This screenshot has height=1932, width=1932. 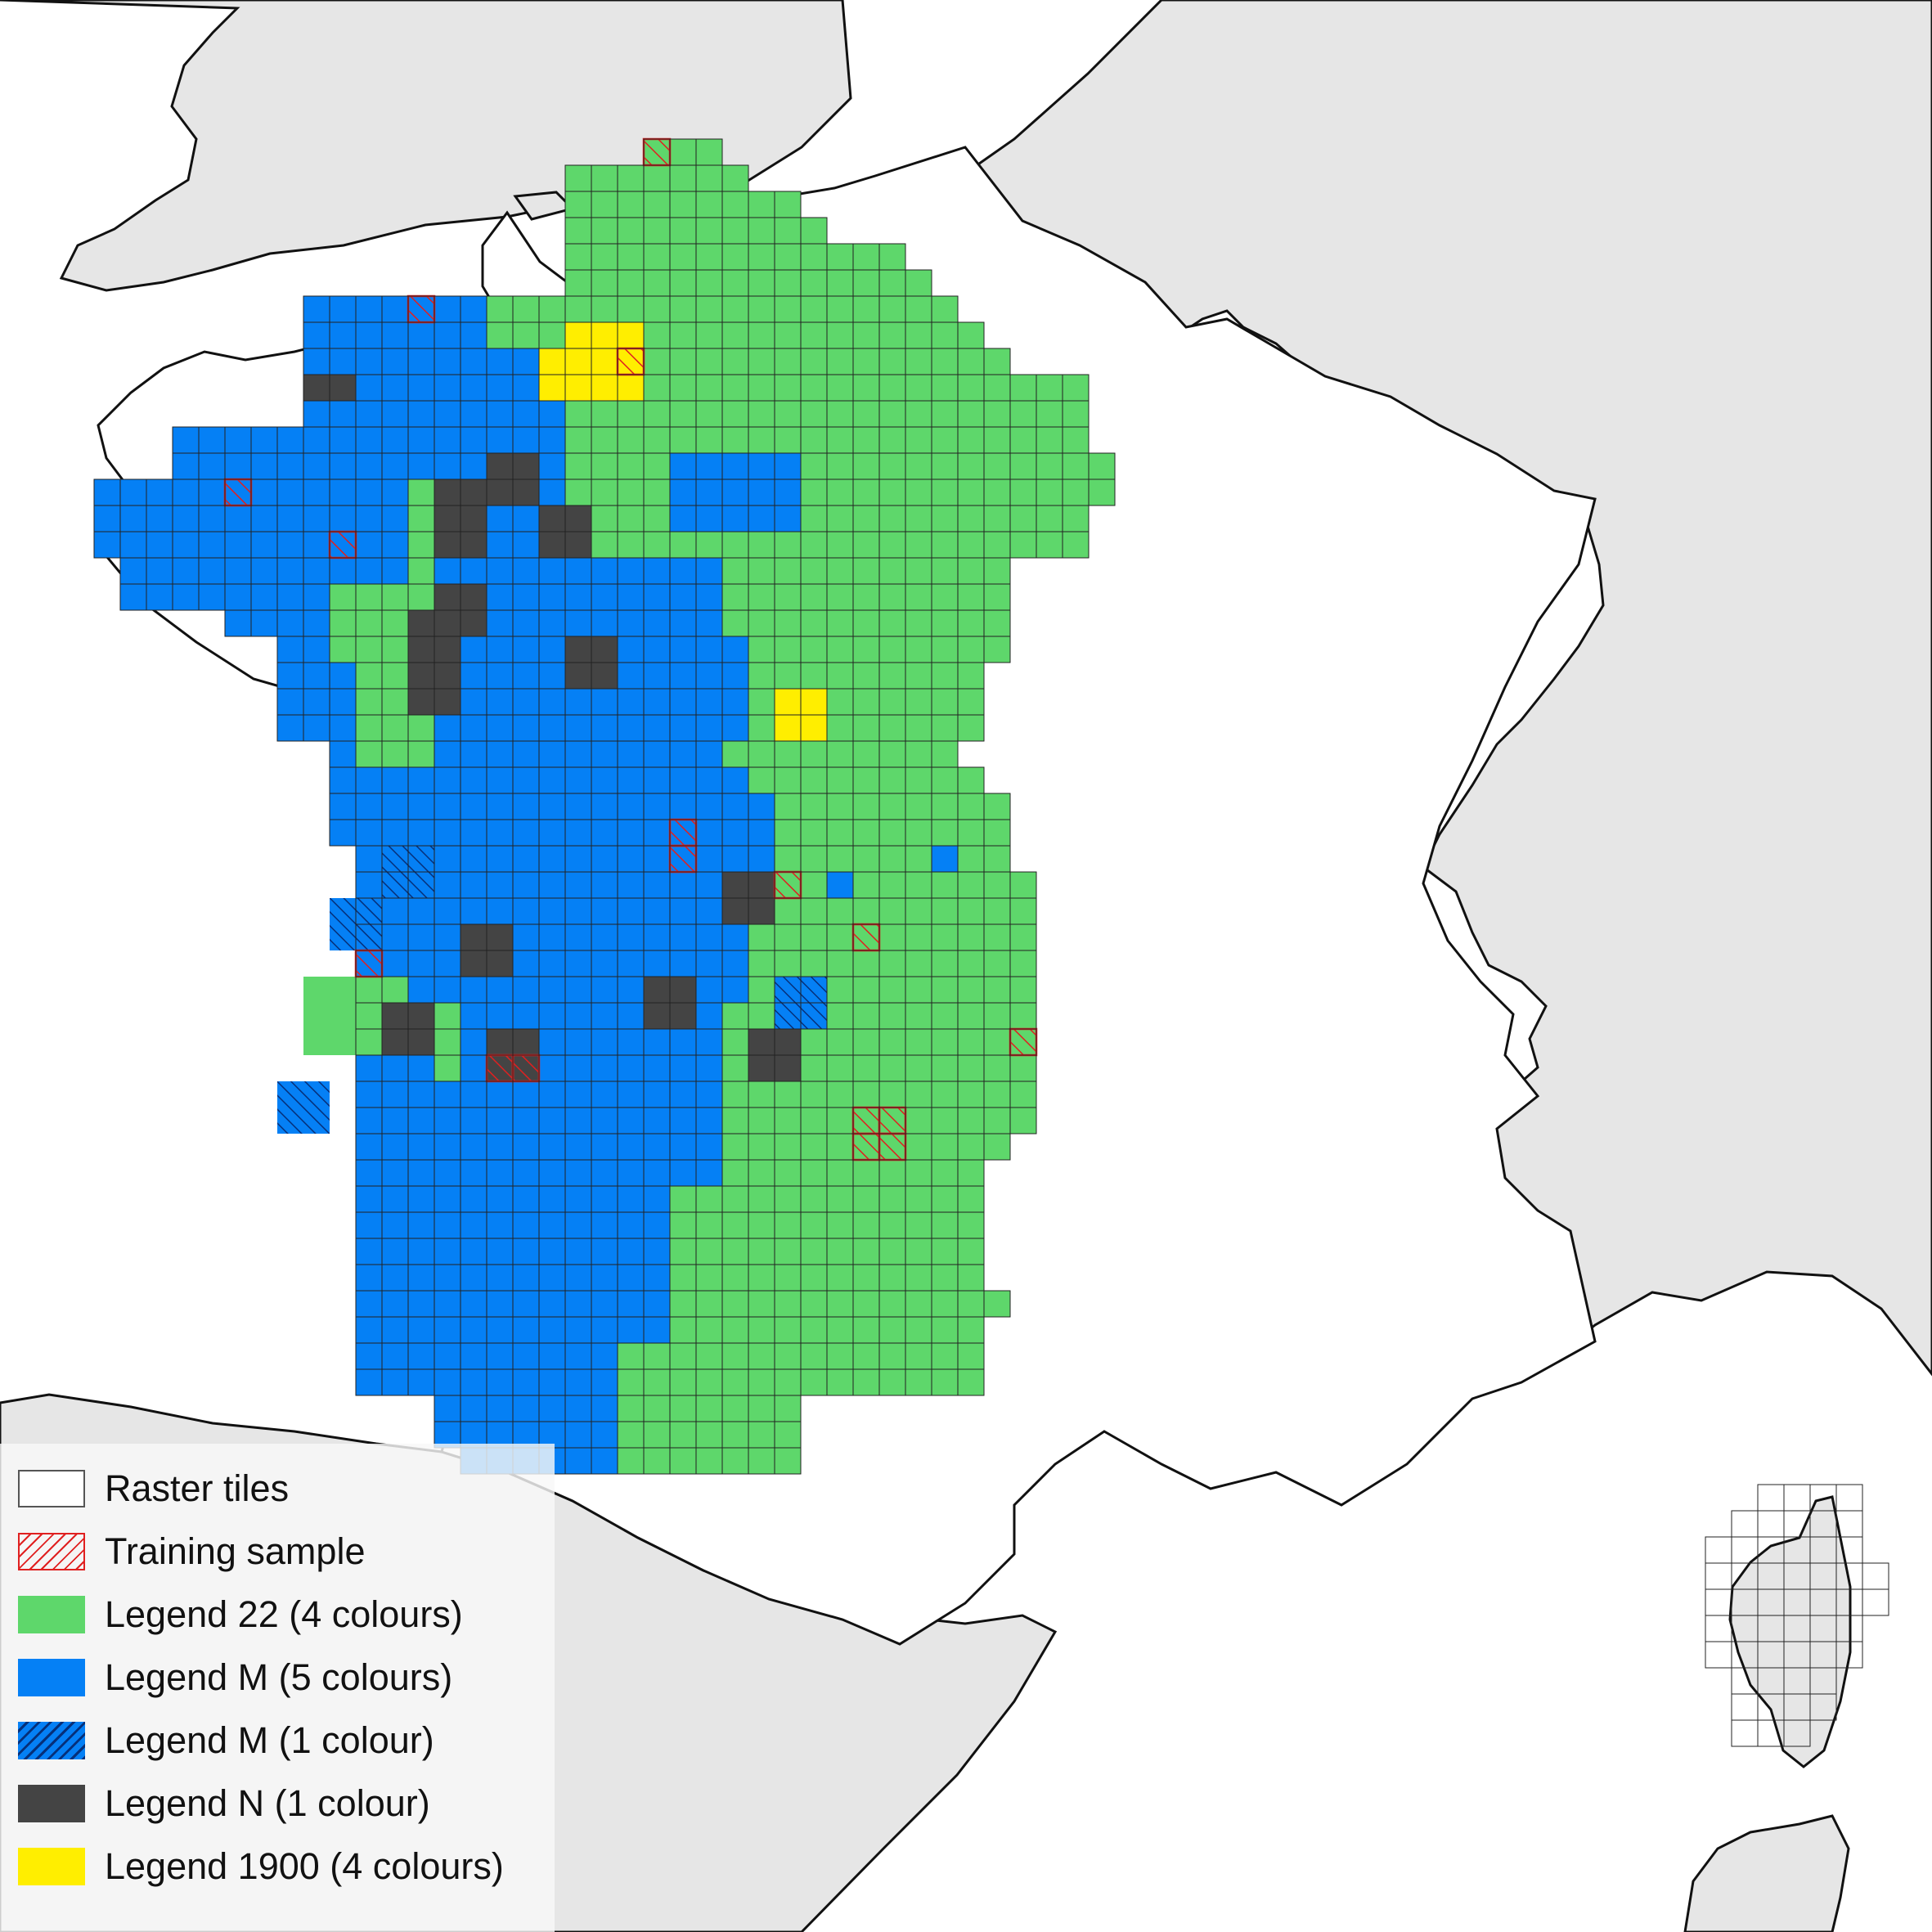 I want to click on training-sample-tile, so click(x=422, y=309).